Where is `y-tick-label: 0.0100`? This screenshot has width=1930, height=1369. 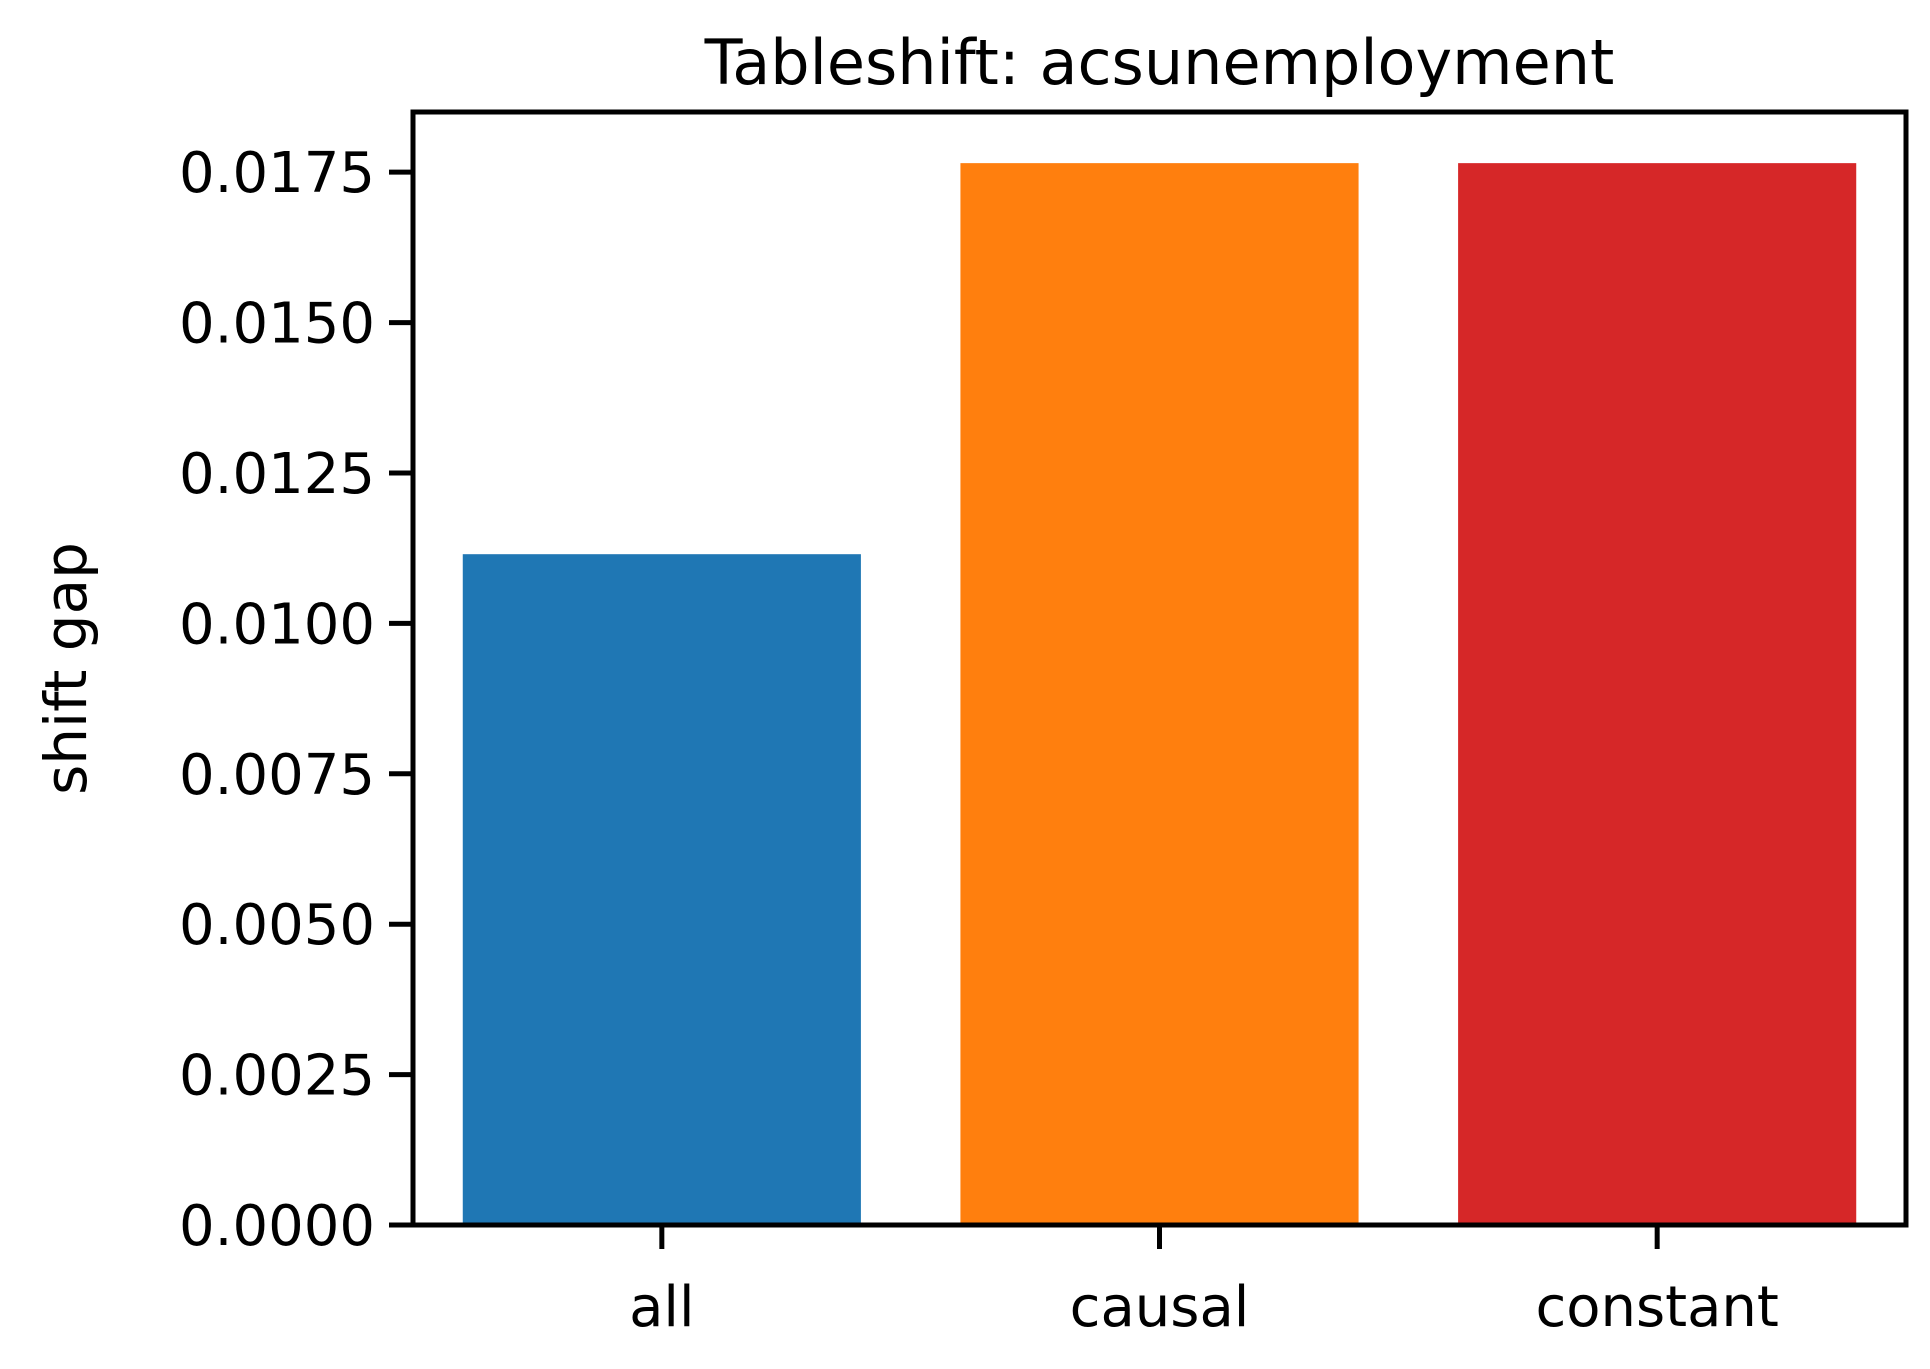 y-tick-label: 0.0100 is located at coordinates (277, 624).